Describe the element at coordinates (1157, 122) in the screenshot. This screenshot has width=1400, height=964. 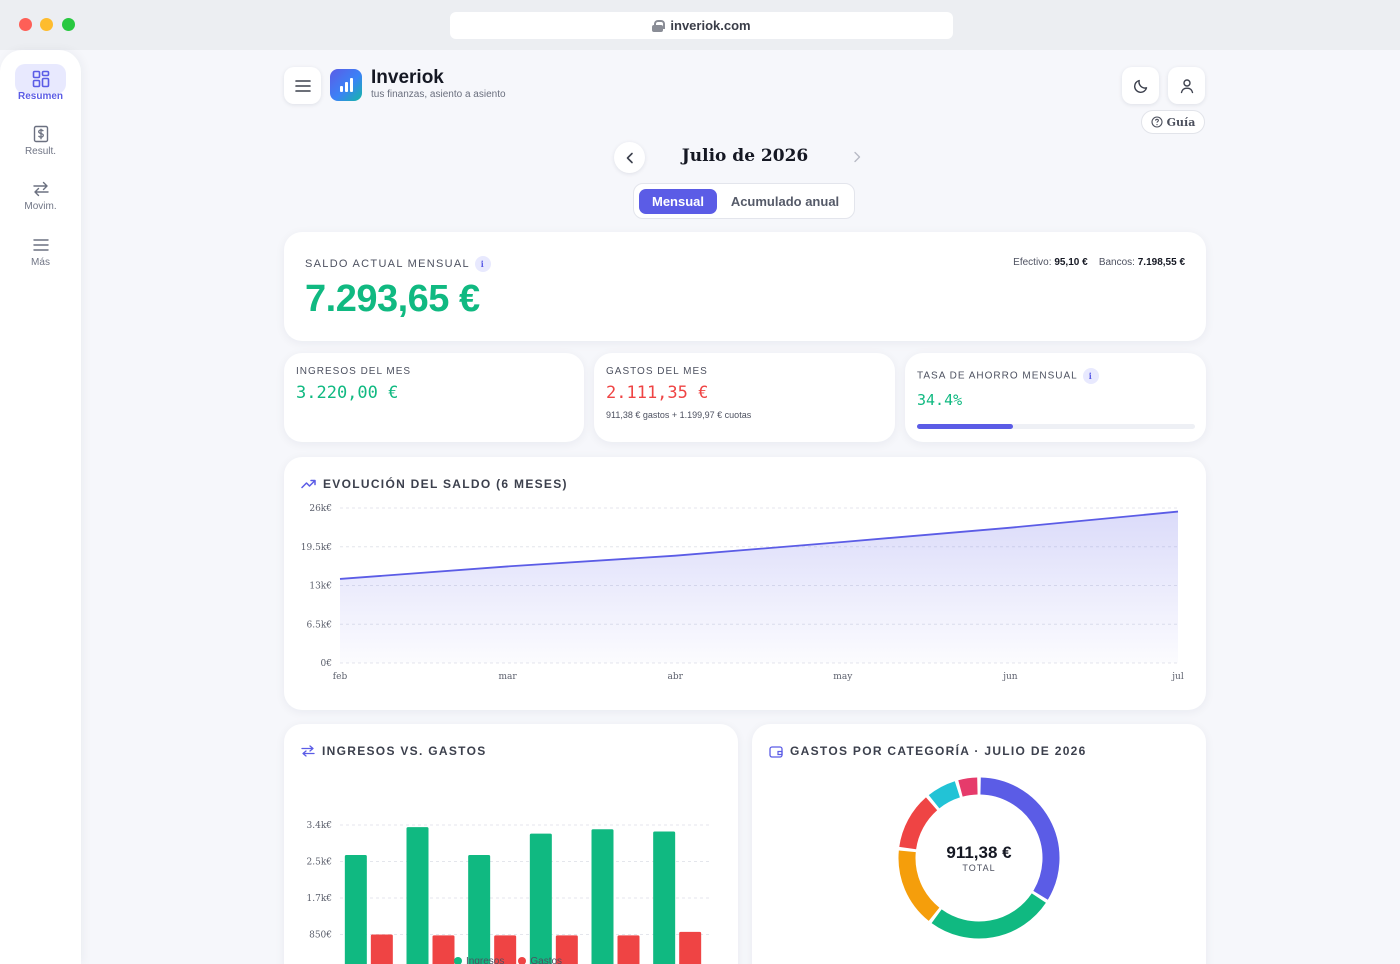
I see `help-circle-icon` at that location.